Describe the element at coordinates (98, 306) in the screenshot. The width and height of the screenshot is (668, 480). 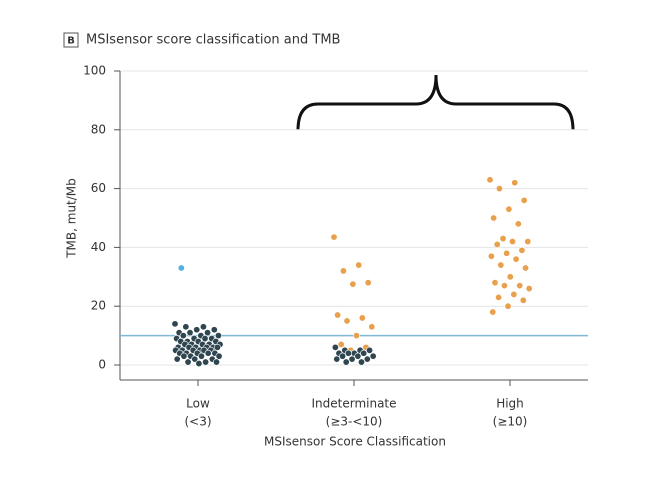
I see `y-tick-label: 20` at that location.